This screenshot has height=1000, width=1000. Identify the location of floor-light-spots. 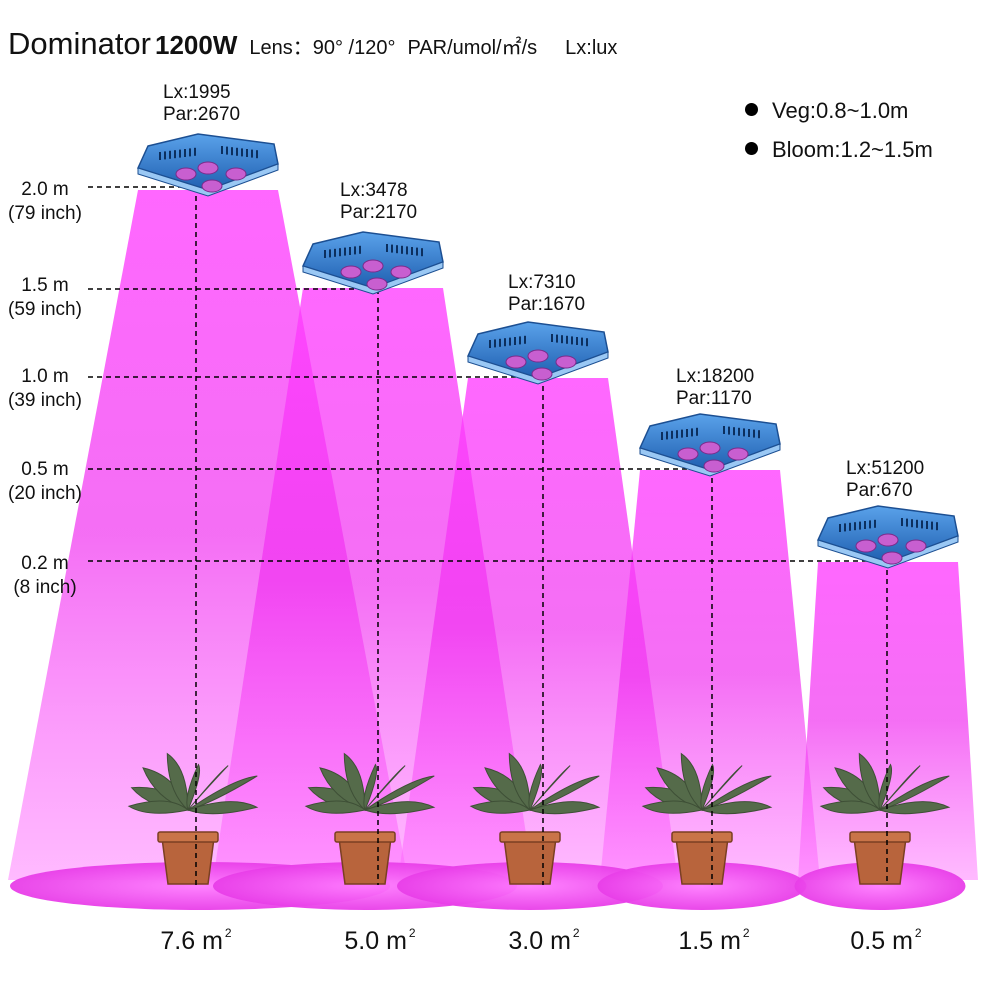
(488, 886).